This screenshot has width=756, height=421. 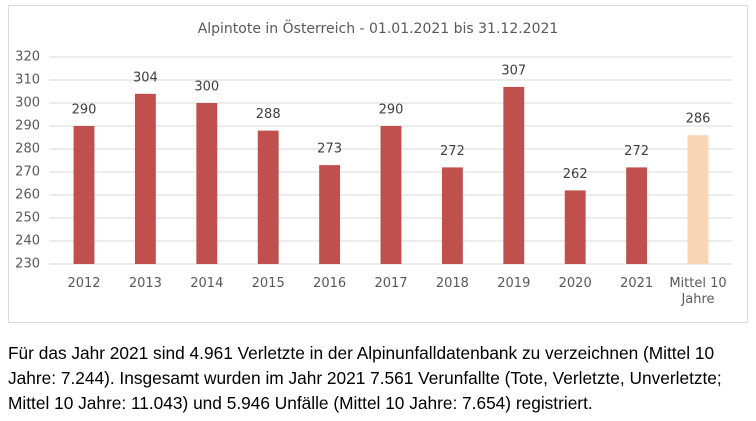 What do you see at coordinates (84, 283) in the screenshot?
I see `x-tick-label: 2012` at bounding box center [84, 283].